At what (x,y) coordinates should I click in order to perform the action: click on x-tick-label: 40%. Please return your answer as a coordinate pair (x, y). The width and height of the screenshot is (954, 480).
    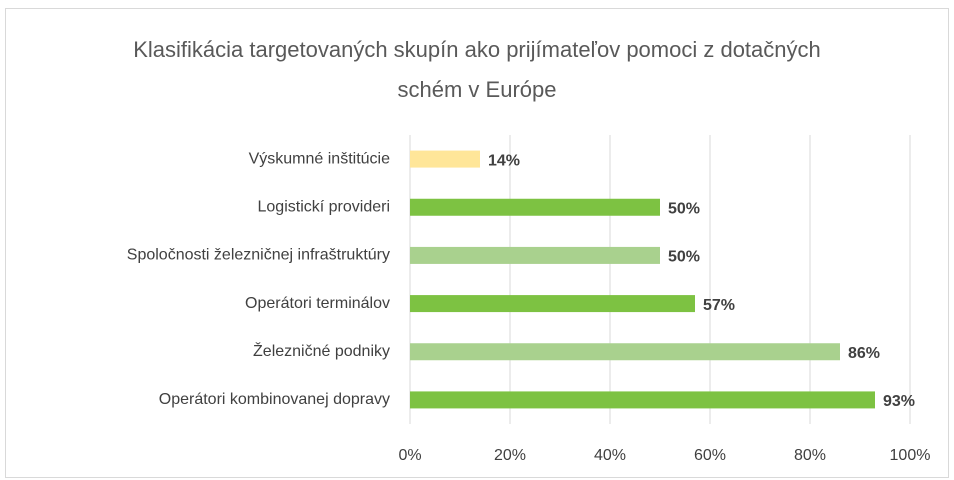
    Looking at the image, I should click on (610, 455).